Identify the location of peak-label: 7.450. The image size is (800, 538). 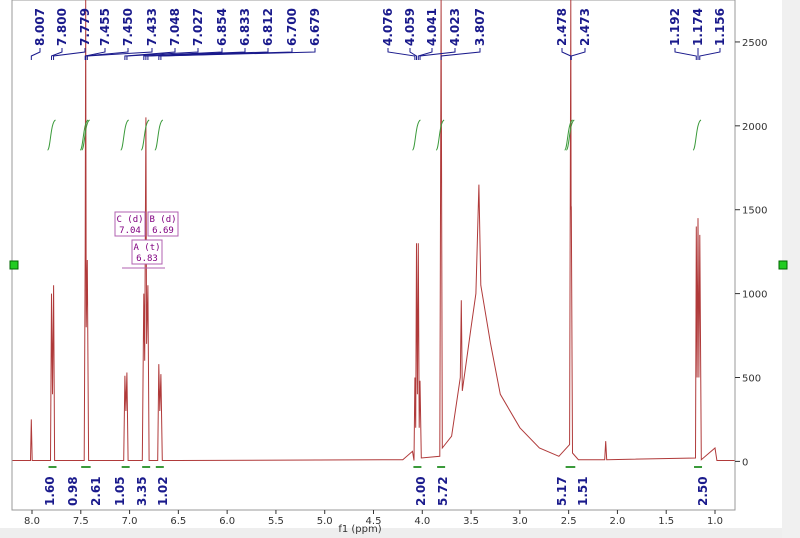
(128, 27).